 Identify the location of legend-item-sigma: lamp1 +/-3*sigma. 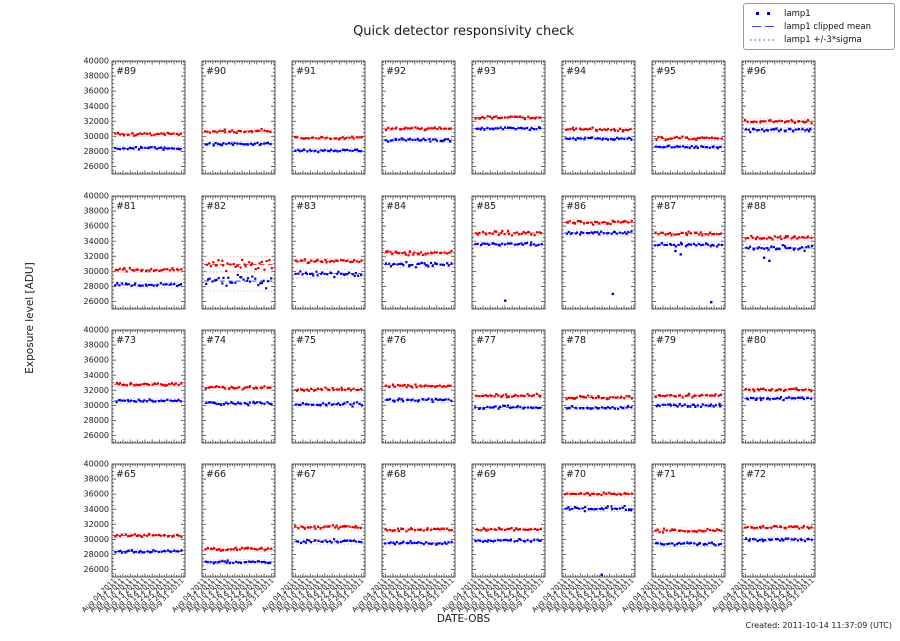
(818, 39).